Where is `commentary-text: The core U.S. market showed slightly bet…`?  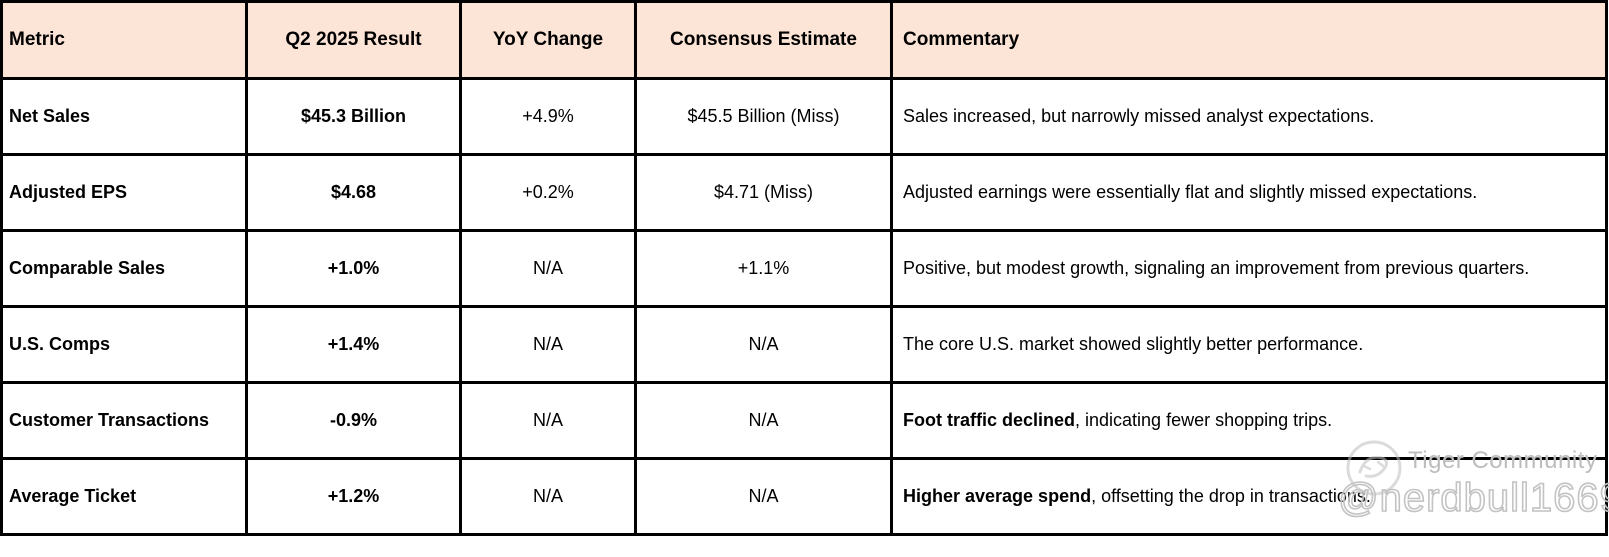
commentary-text: The core U.S. market showed slightly bet… is located at coordinates (1133, 344).